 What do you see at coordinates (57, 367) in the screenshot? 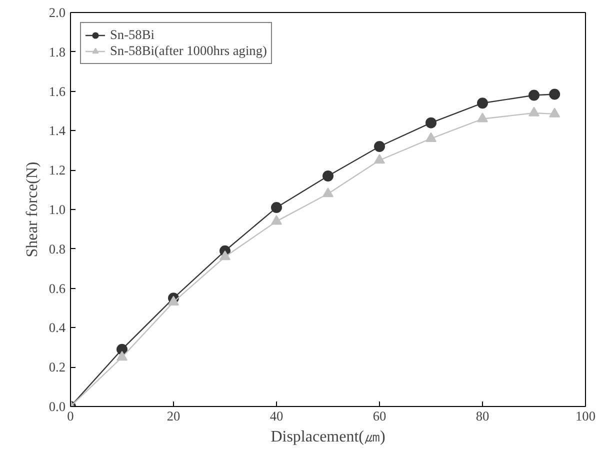
I see `y-tick-label: 0.2` at bounding box center [57, 367].